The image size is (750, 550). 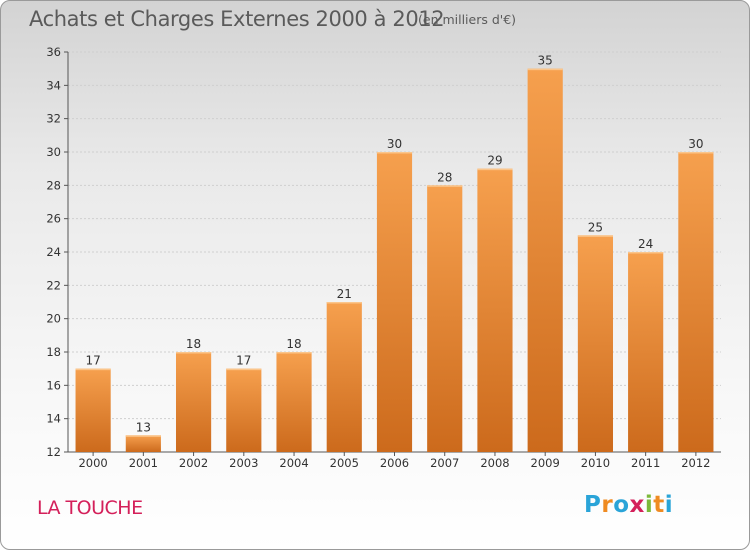 I want to click on bar-2003, so click(x=244, y=410).